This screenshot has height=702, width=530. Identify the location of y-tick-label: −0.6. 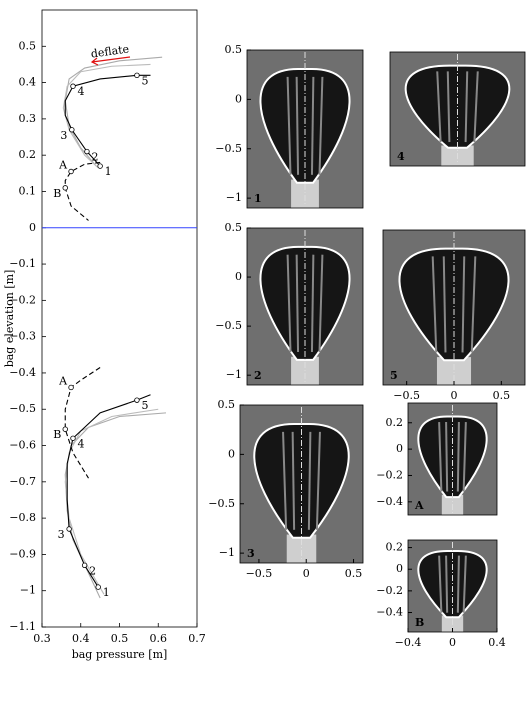
(22, 445).